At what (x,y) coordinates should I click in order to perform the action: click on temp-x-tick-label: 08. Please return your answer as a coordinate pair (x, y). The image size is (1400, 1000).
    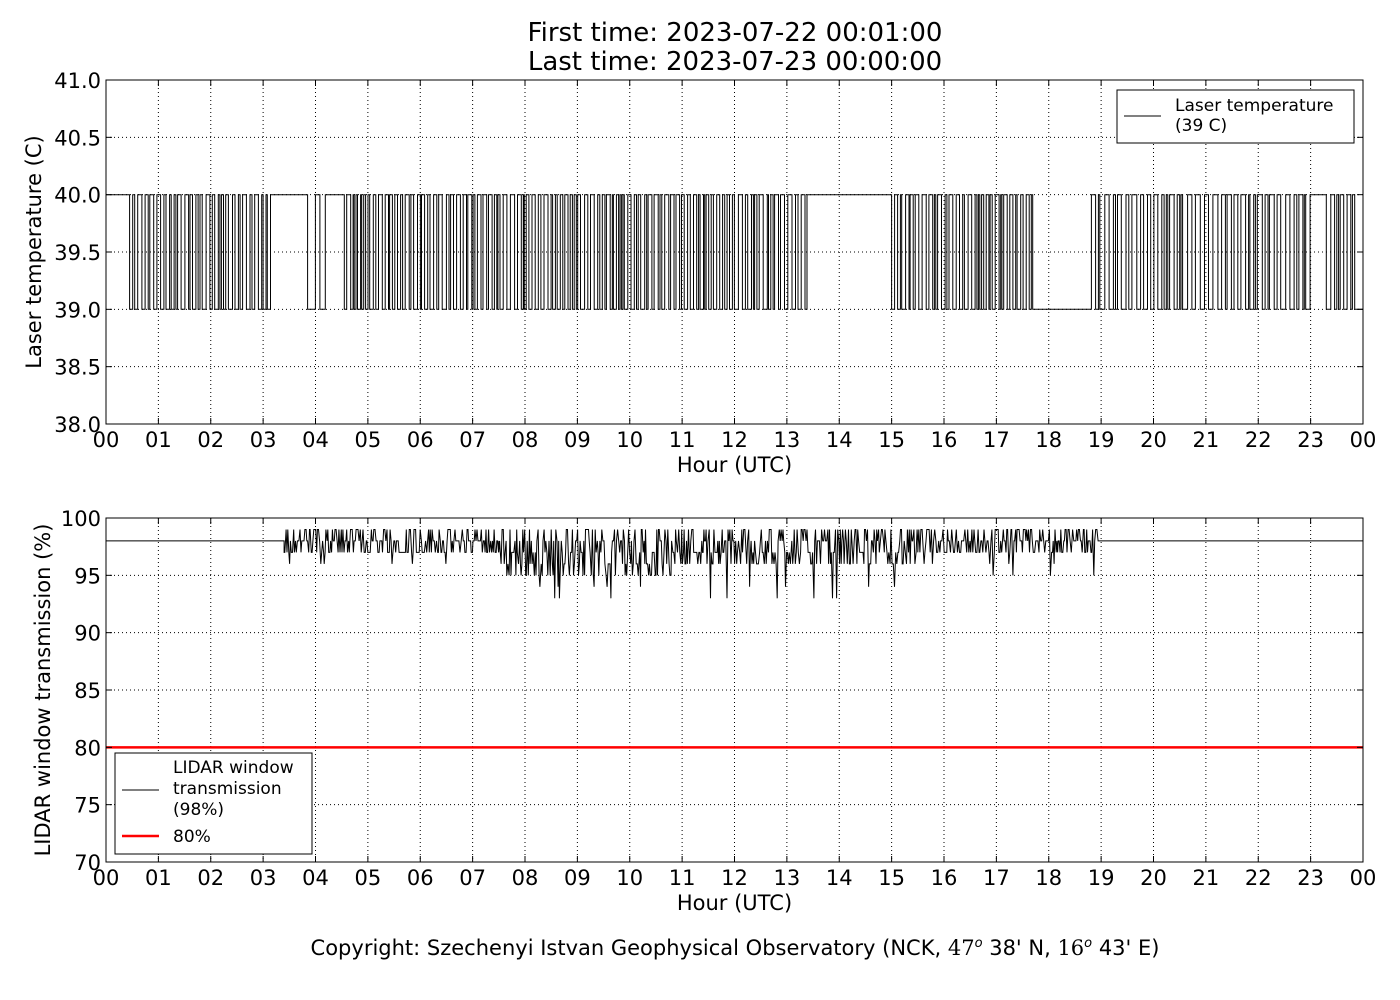
    Looking at the image, I should click on (525, 440).